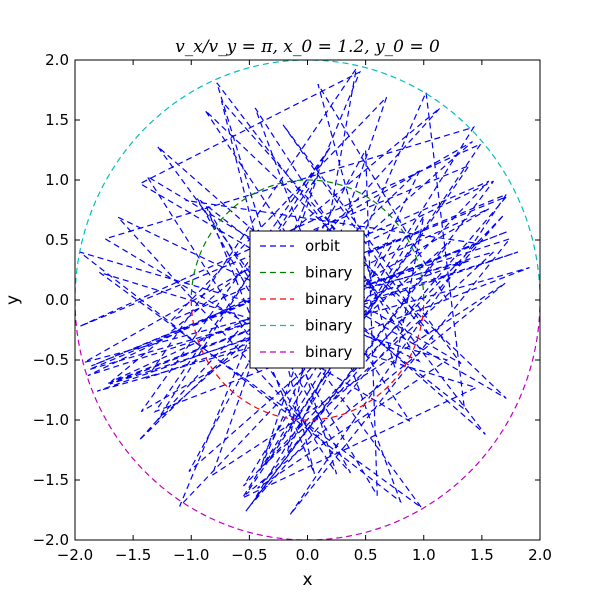  I want to click on y-axis-label: y, so click(13, 300).